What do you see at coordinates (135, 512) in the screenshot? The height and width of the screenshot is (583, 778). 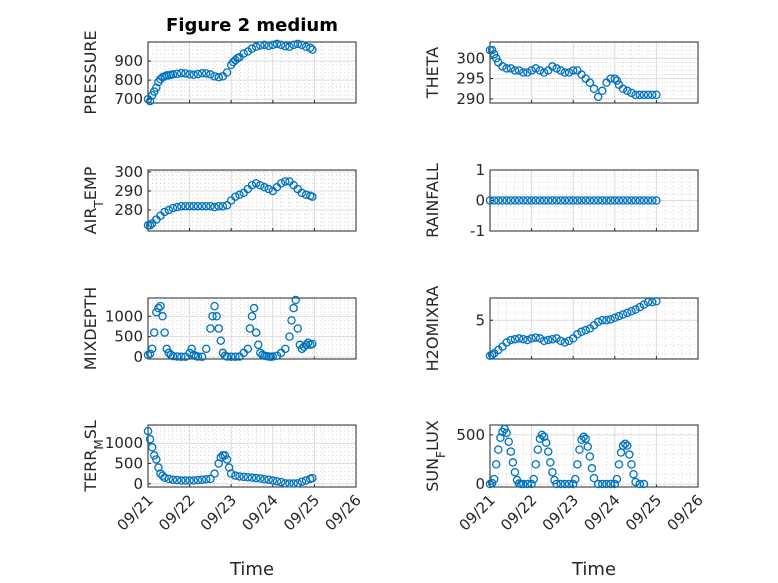 I see `x-tick-label: 09/21` at bounding box center [135, 512].